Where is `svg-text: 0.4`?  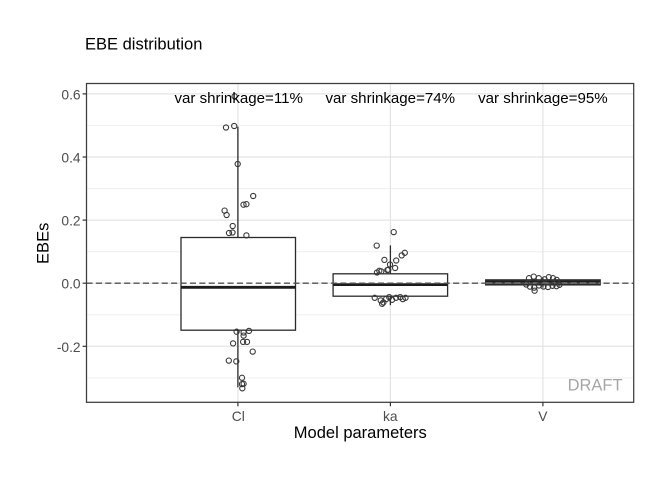
svg-text: 0.4 is located at coordinates (71, 158).